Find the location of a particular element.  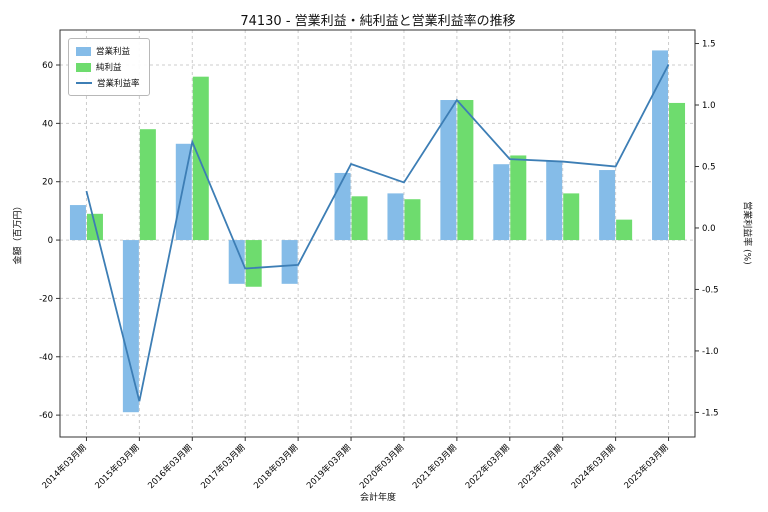

x-tick-label: 2017年03月期 is located at coordinates (223, 466).